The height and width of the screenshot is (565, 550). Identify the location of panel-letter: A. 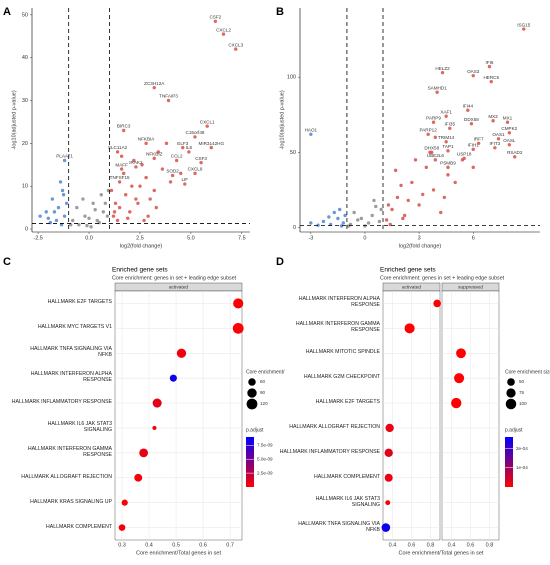
(7, 12).